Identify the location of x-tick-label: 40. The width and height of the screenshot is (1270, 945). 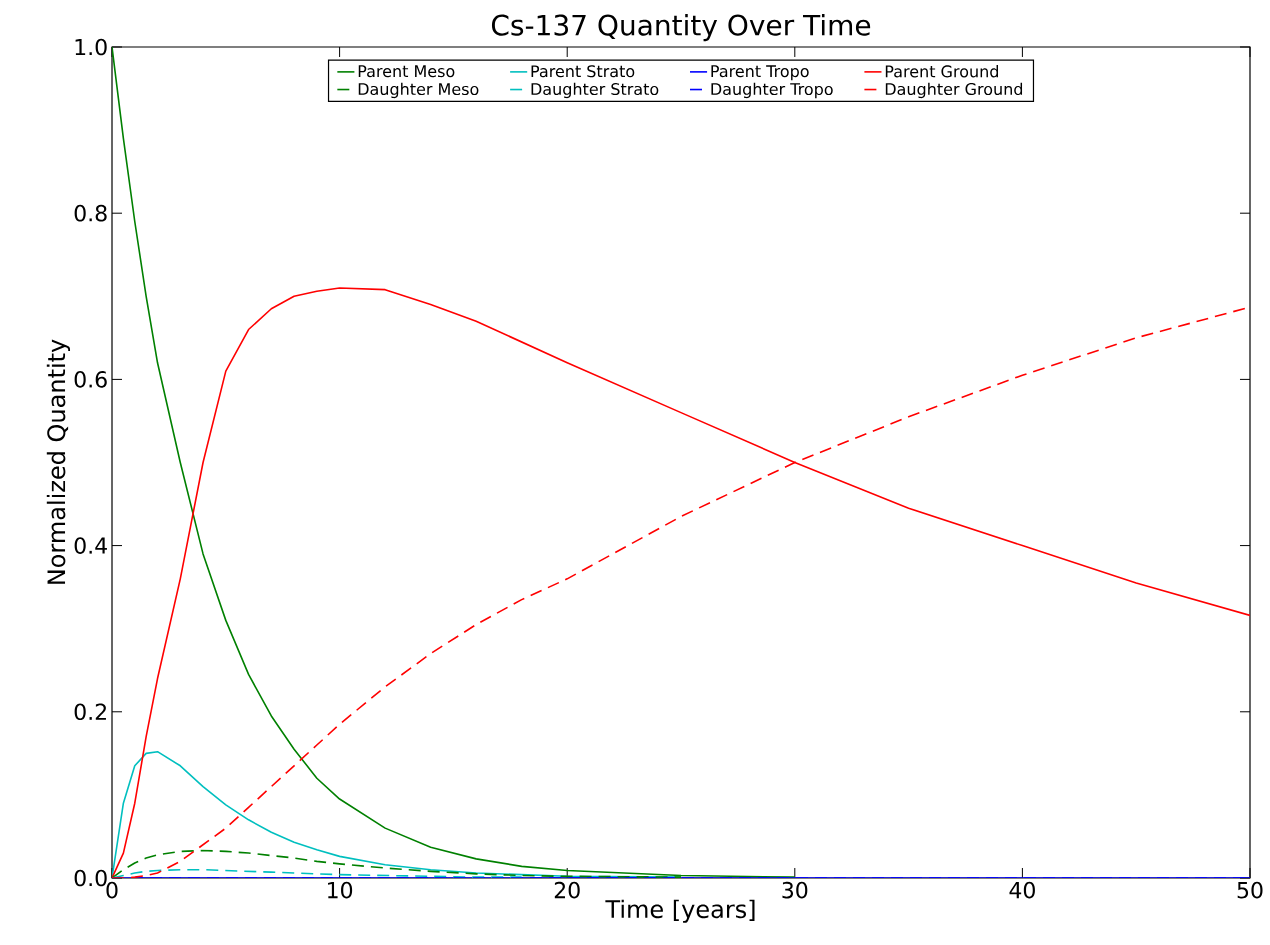
(1022, 890).